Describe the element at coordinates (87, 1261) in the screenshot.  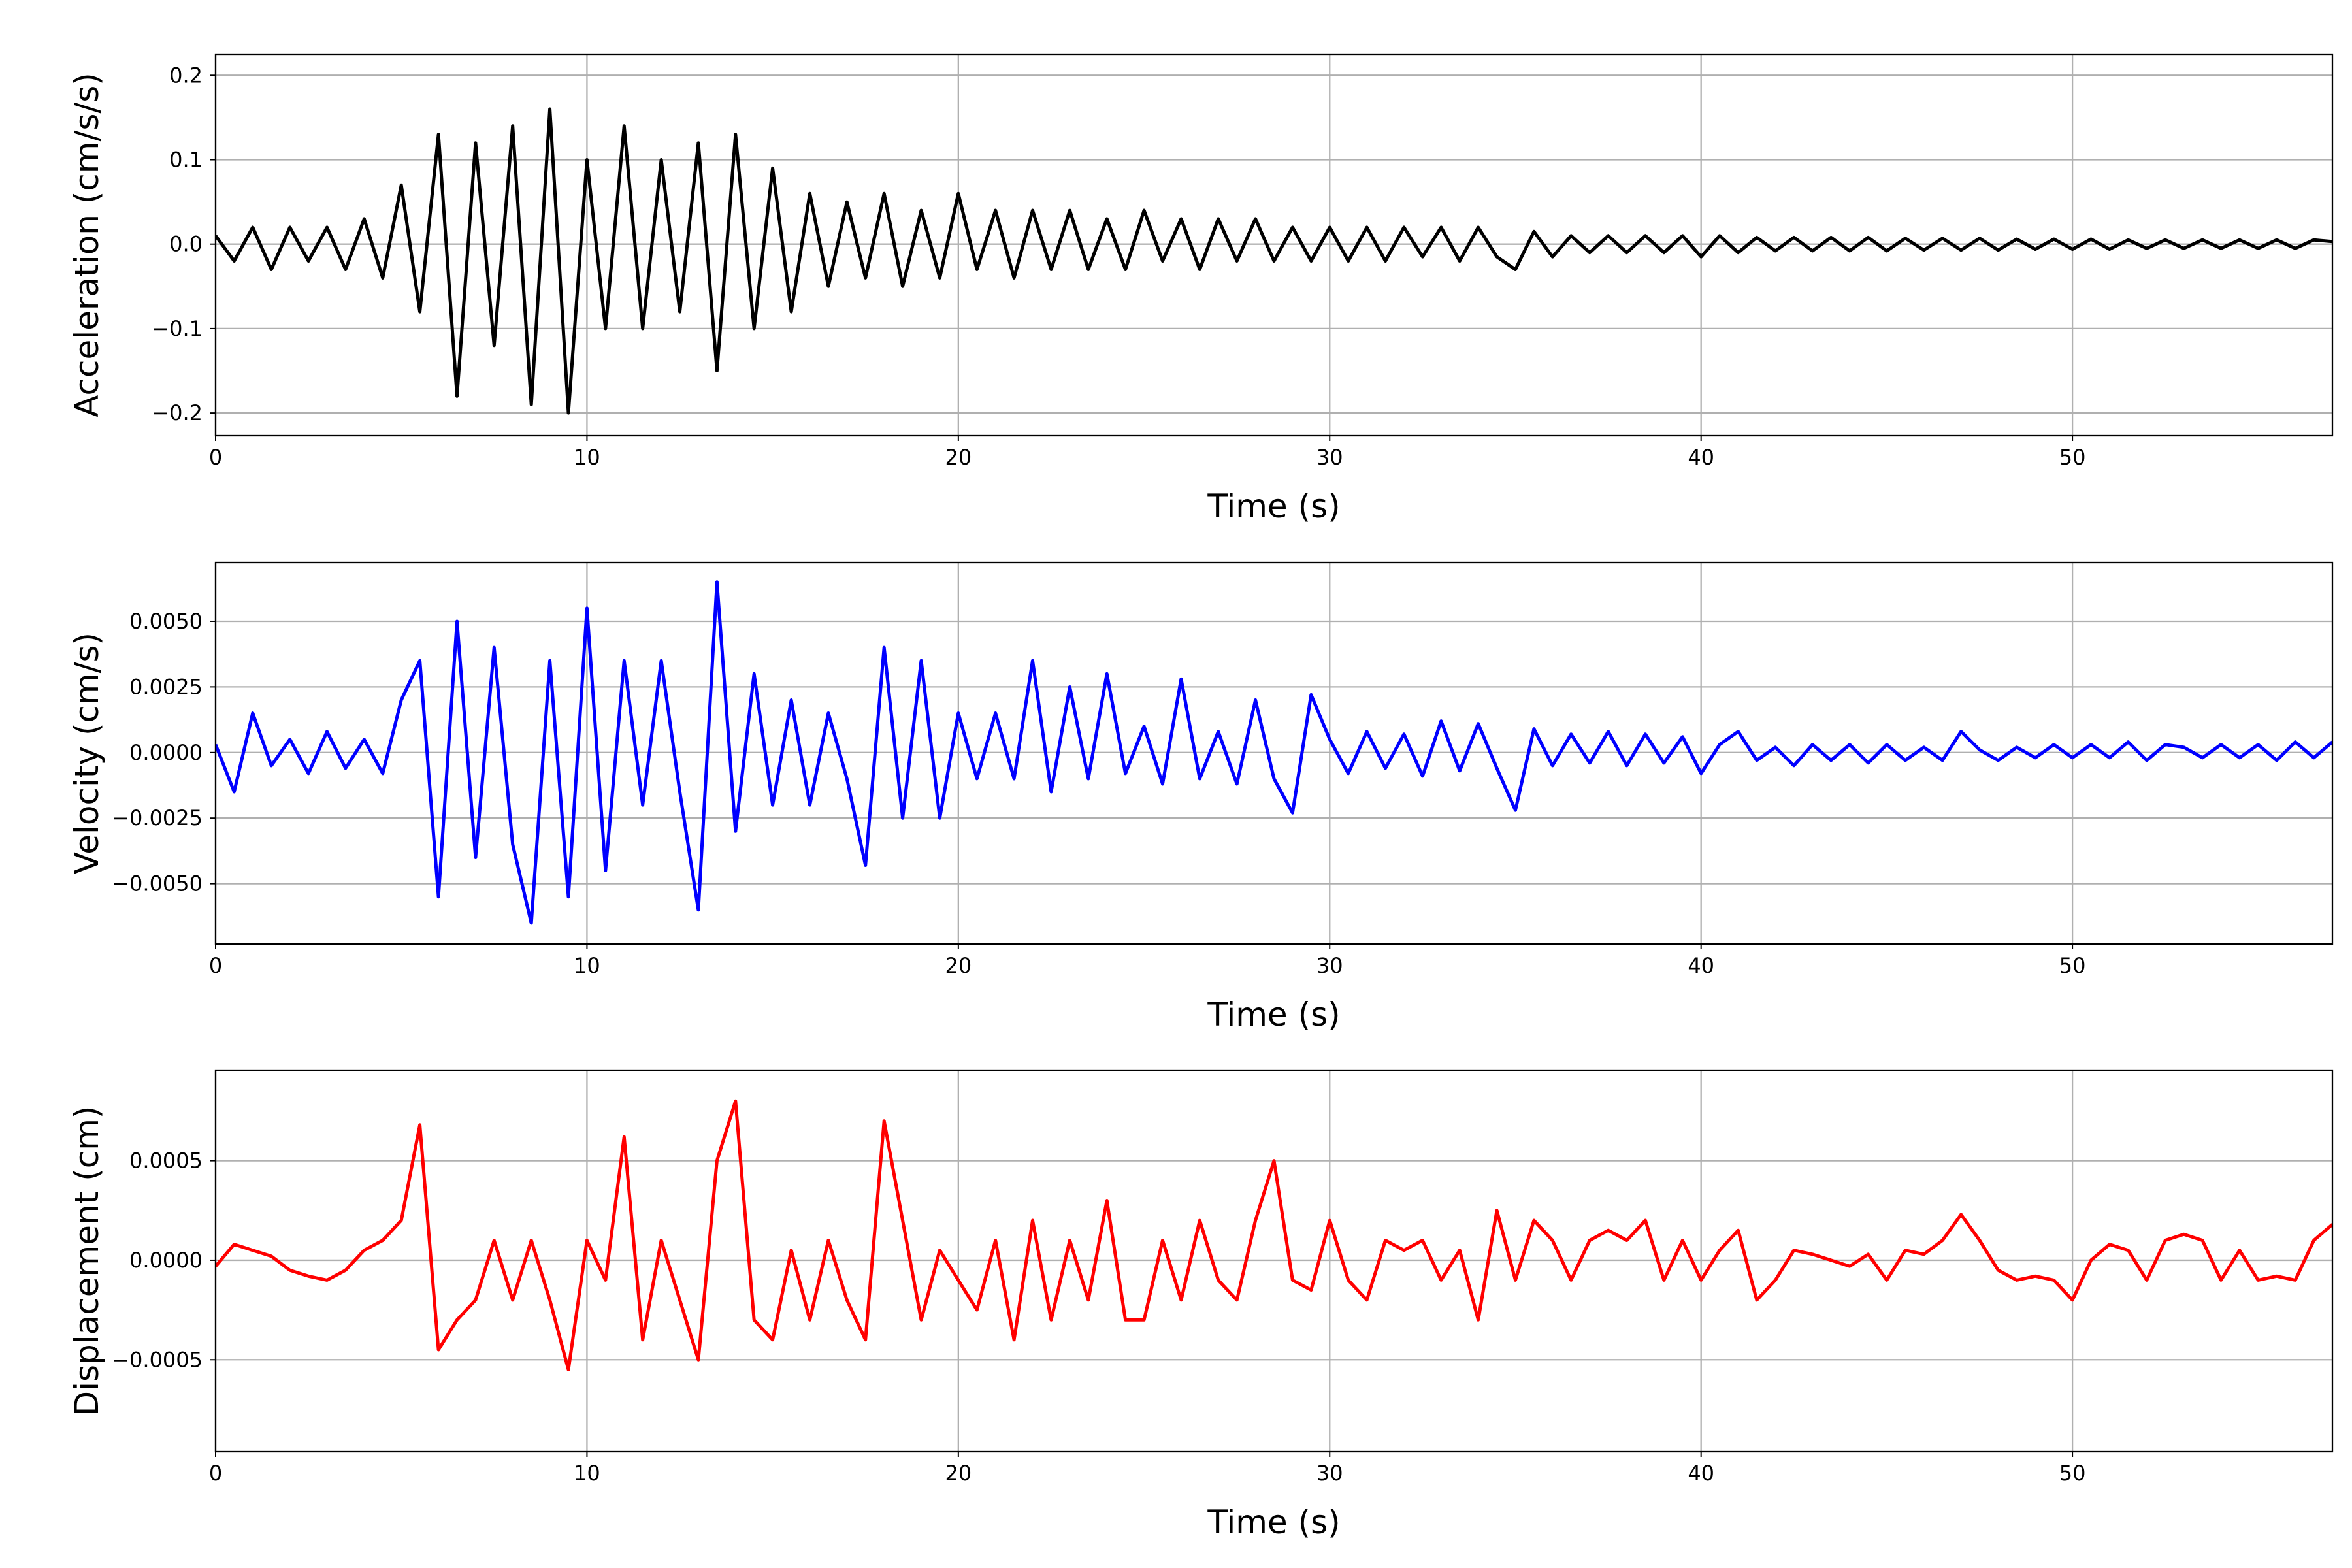
I see `y-axis-label: Displacement (cm)` at that location.